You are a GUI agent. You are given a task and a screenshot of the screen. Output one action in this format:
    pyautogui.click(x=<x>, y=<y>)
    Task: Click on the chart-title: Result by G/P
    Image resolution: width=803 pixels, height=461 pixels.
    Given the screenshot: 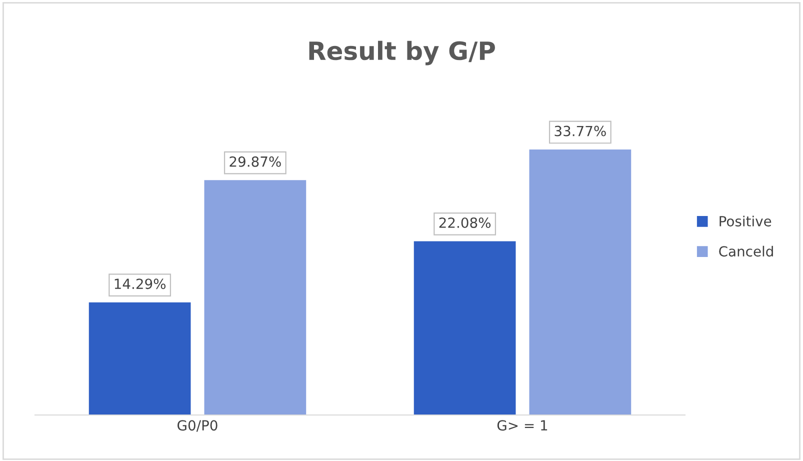 What is the action you would take?
    pyautogui.click(x=402, y=53)
    